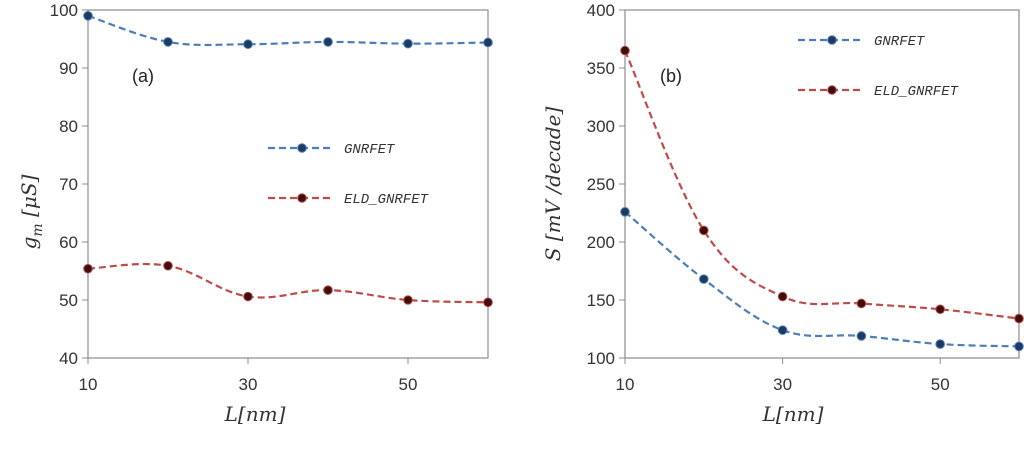 This screenshot has width=1024, height=449. Describe the element at coordinates (601, 300) in the screenshot. I see `y-tick-label: 150` at that location.